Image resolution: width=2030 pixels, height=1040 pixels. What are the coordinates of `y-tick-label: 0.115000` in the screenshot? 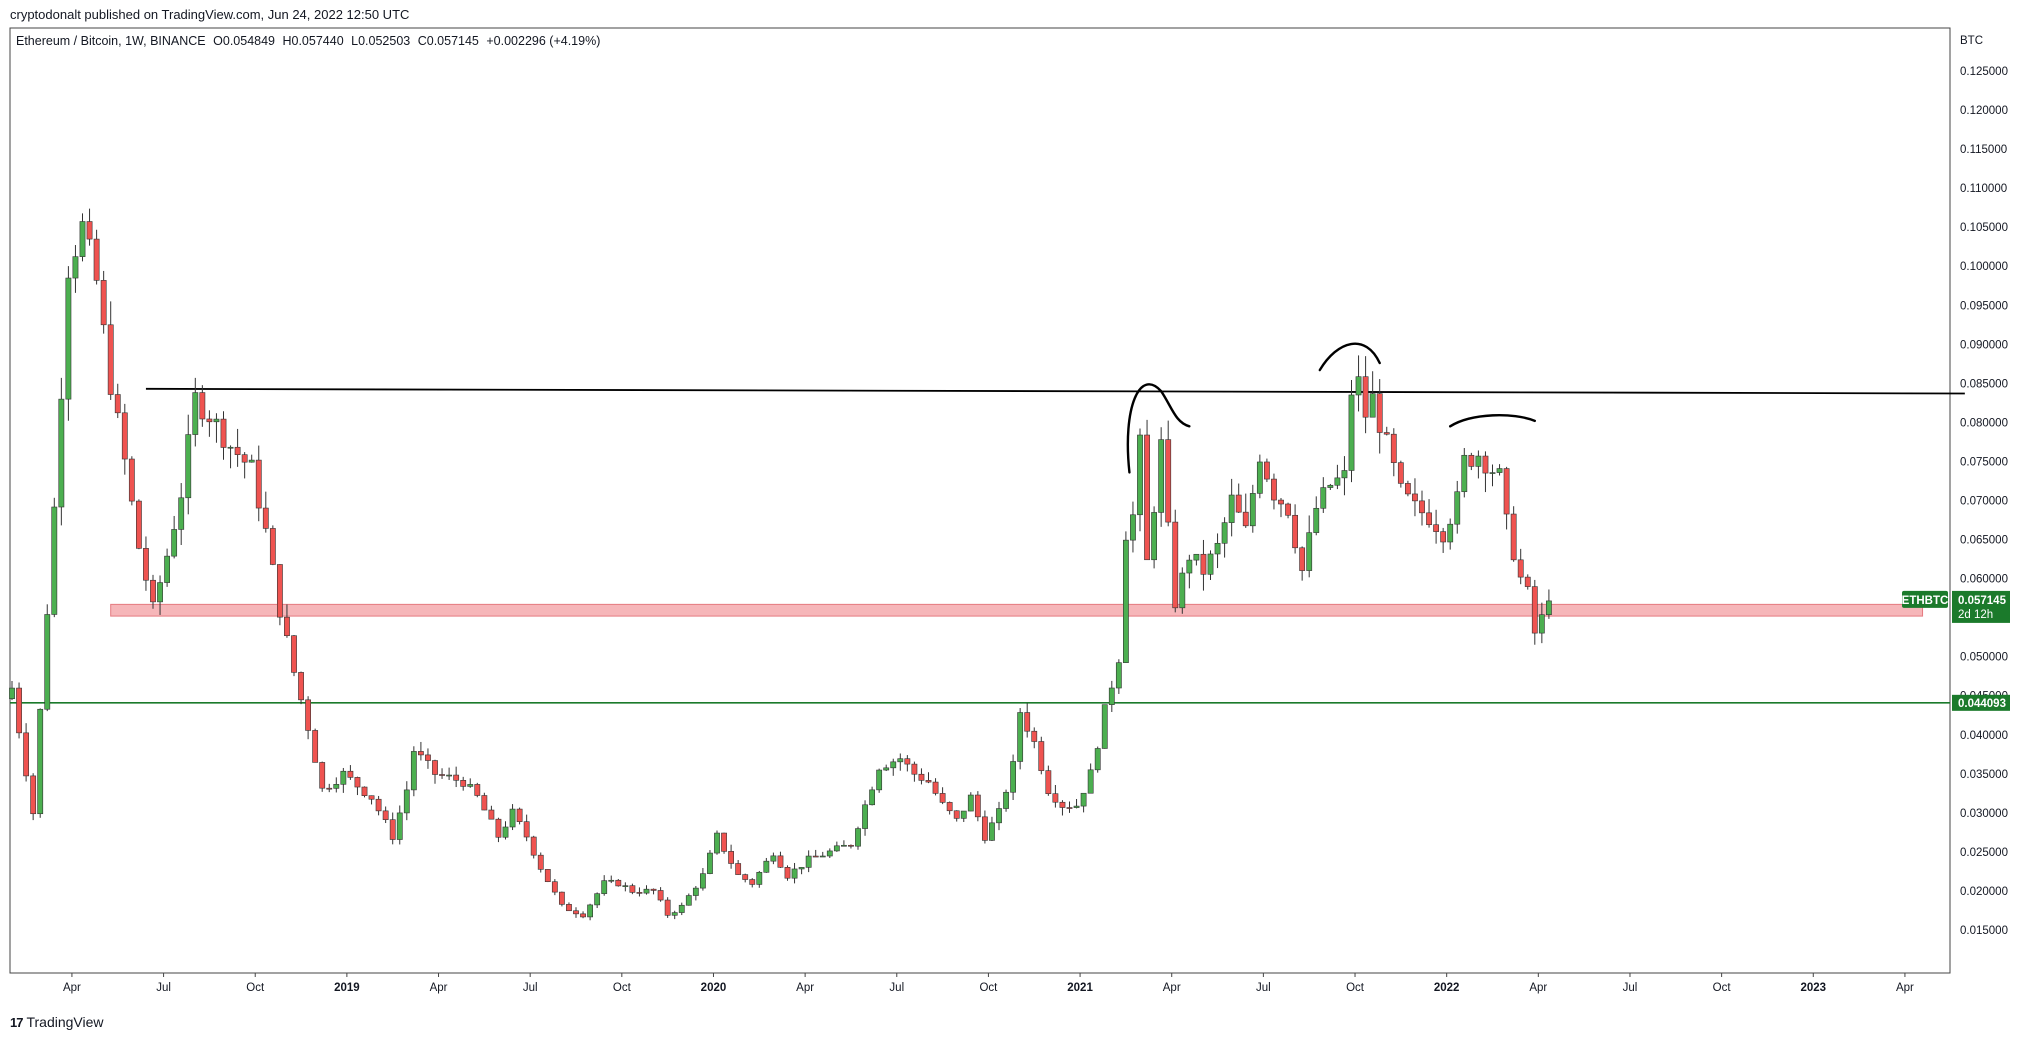 It's located at (1983, 150).